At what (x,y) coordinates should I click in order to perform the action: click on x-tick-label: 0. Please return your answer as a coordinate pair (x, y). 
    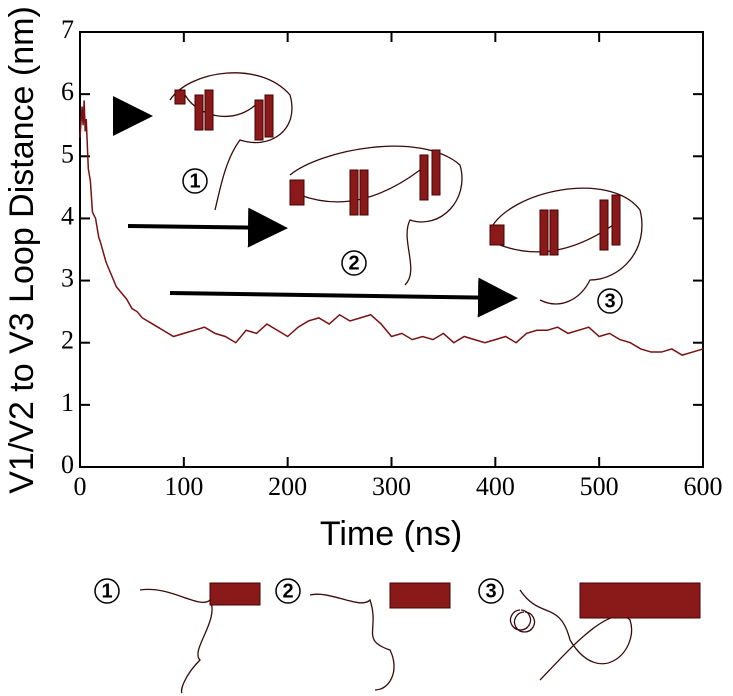
    Looking at the image, I should click on (80, 486).